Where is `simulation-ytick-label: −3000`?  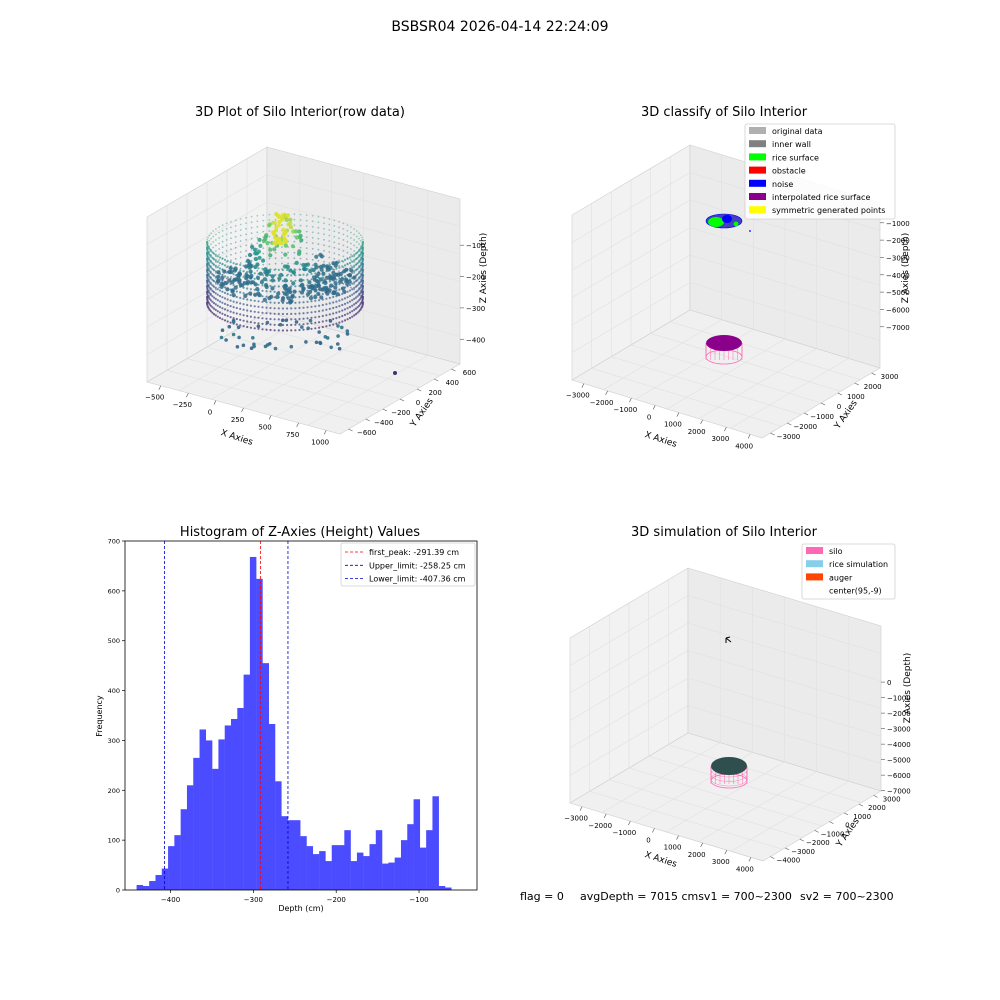
simulation-ytick-label: −3000 is located at coordinates (803, 852).